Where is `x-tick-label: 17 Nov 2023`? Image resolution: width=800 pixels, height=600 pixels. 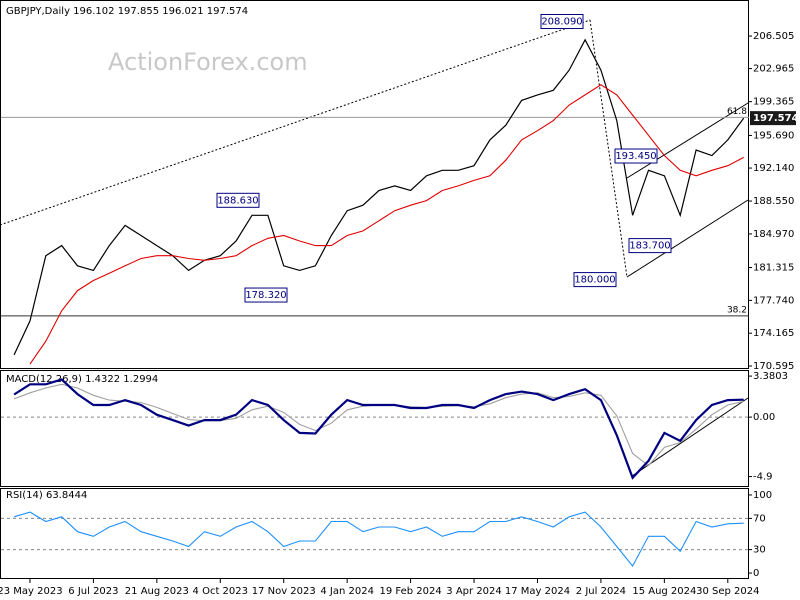
x-tick-label: 17 Nov 2023 is located at coordinates (284, 591).